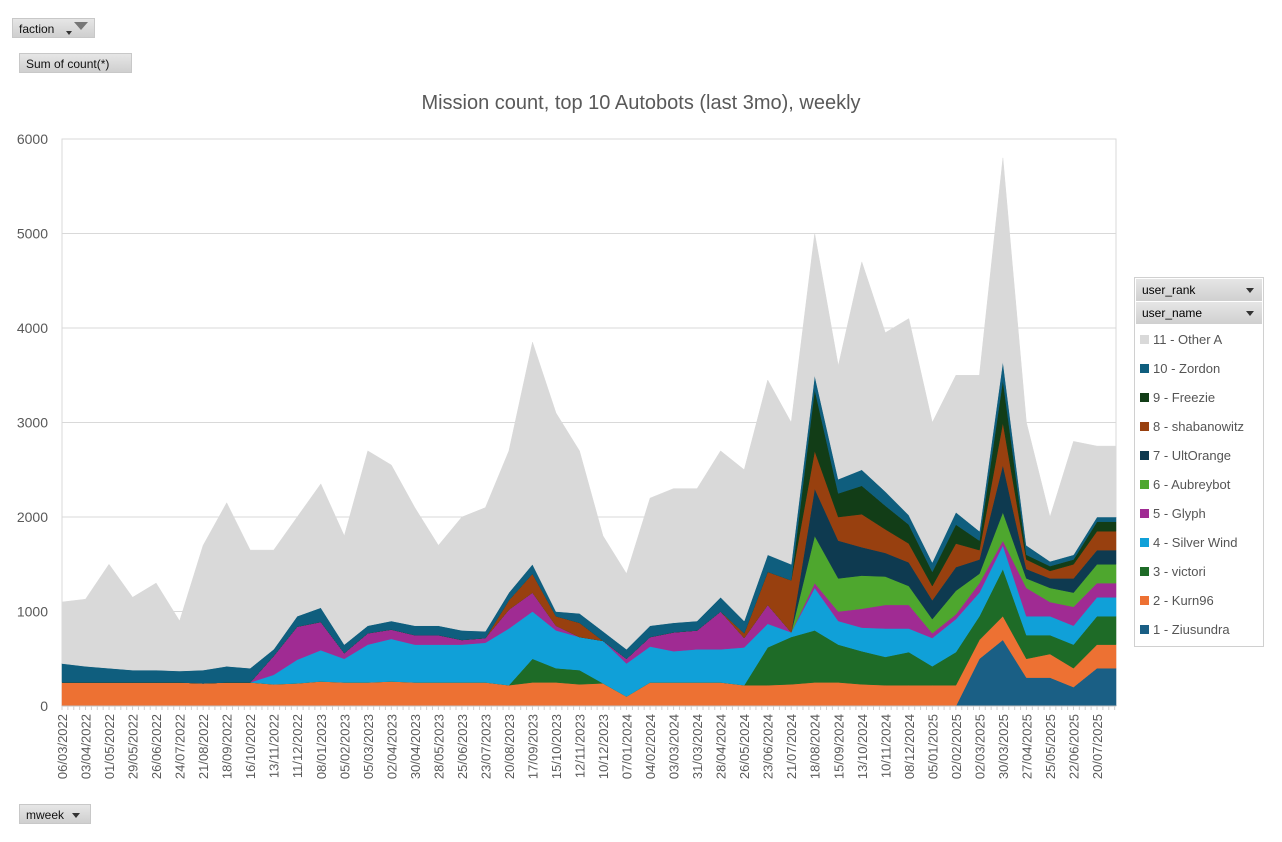  Describe the element at coordinates (956, 746) in the screenshot. I see `x-tick-label: 02/02/2025` at that location.